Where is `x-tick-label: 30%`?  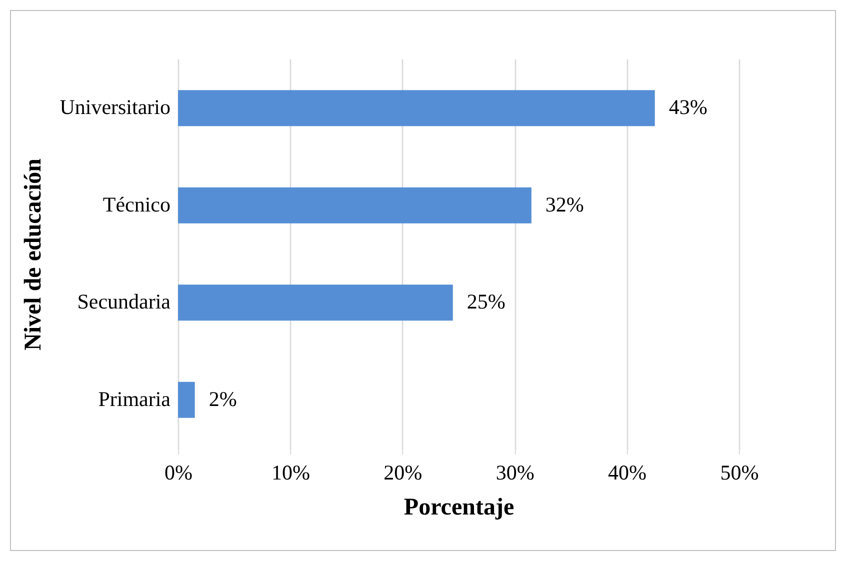
x-tick-label: 30% is located at coordinates (515, 472).